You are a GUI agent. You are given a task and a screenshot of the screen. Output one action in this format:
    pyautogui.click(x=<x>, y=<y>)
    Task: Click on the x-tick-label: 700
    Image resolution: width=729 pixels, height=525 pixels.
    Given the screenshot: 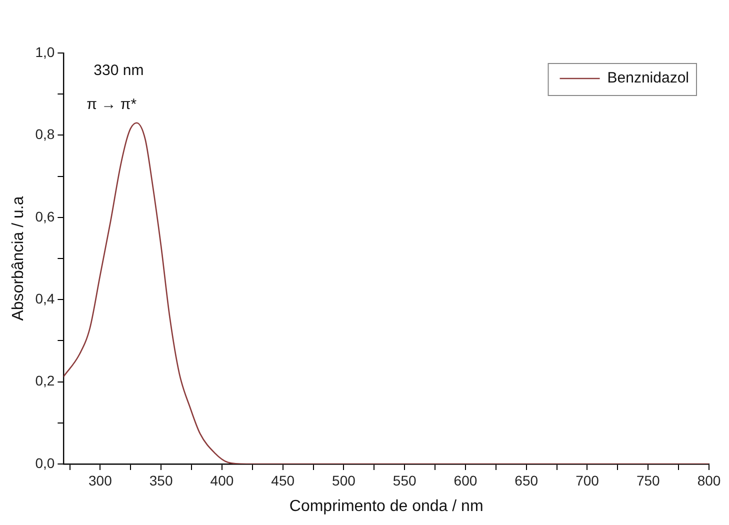 What is the action you would take?
    pyautogui.click(x=588, y=480)
    